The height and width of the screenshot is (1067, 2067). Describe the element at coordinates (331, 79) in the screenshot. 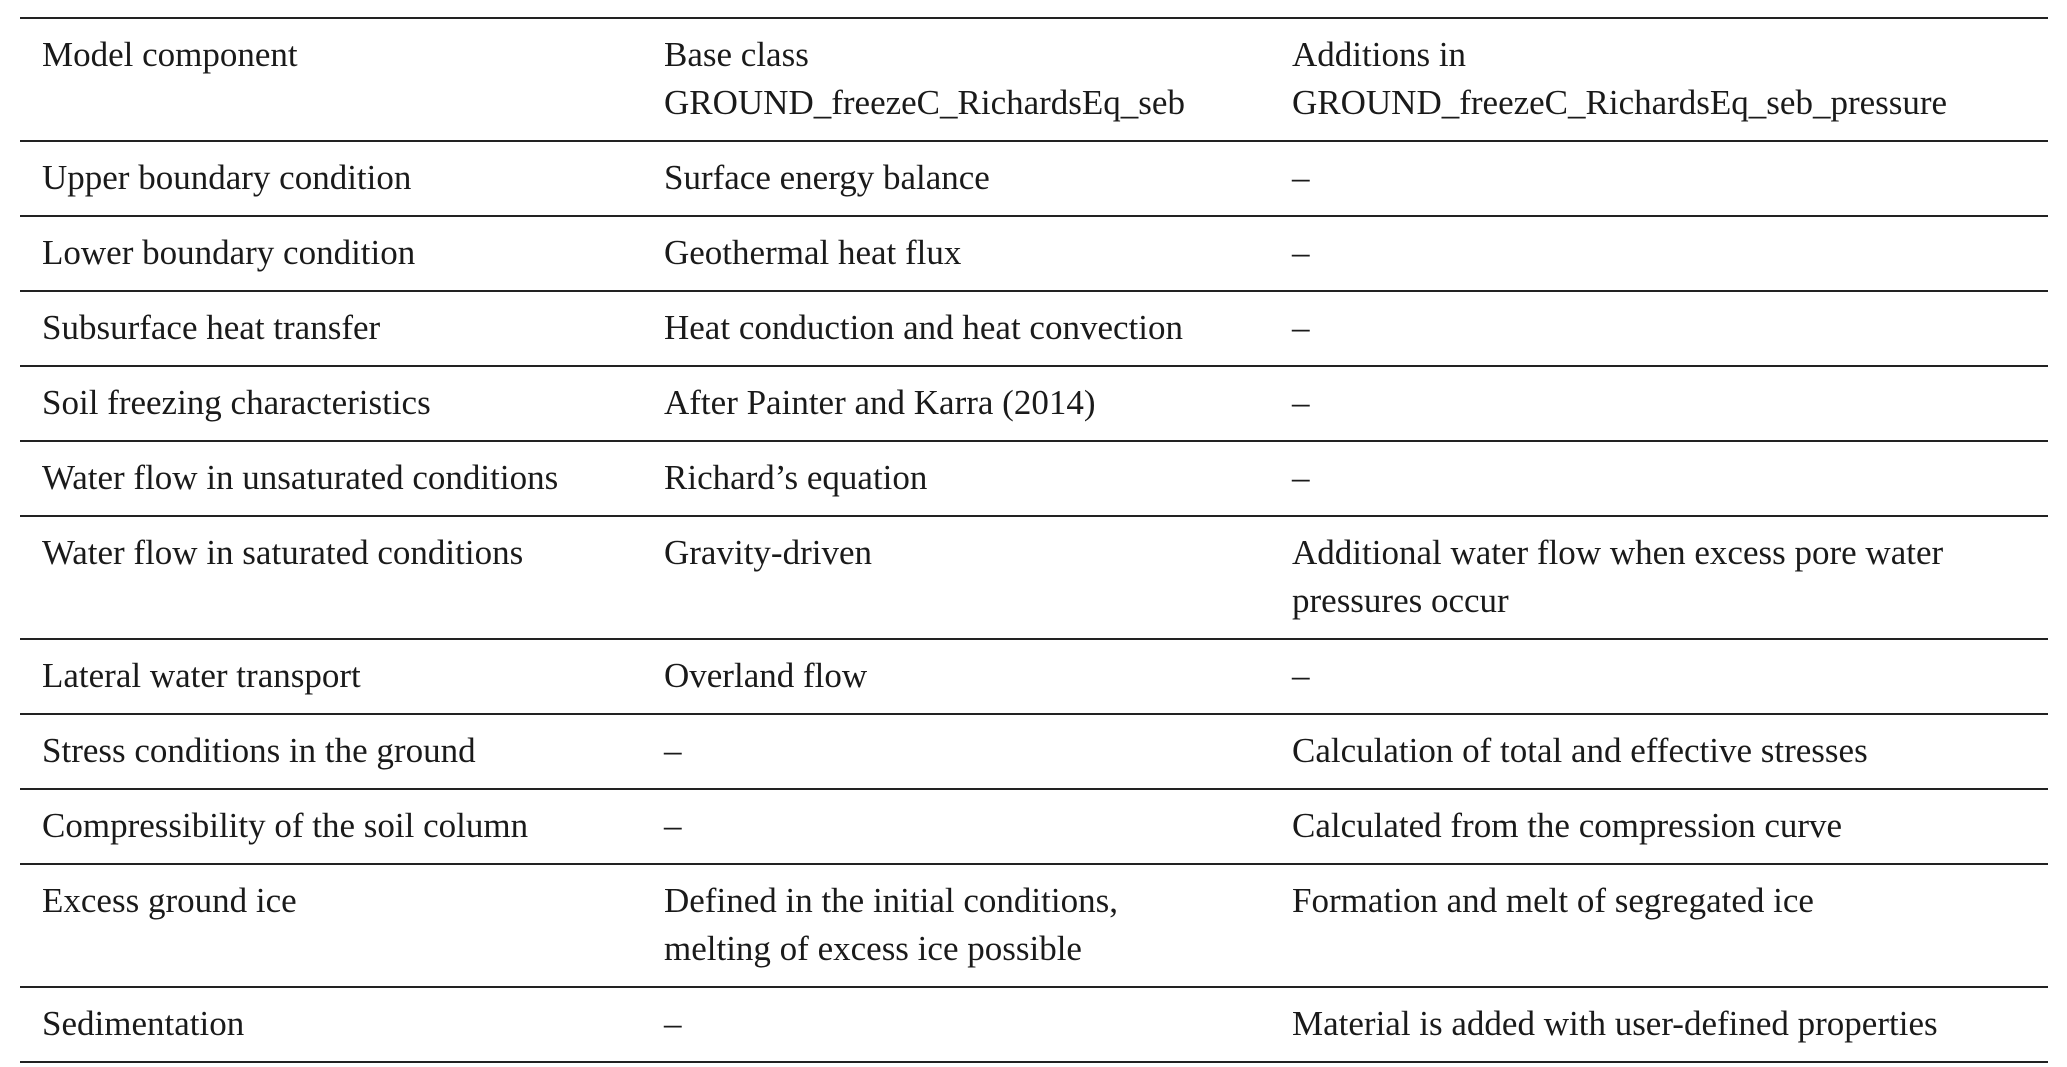

I see `header-model-component: Model component` at that location.